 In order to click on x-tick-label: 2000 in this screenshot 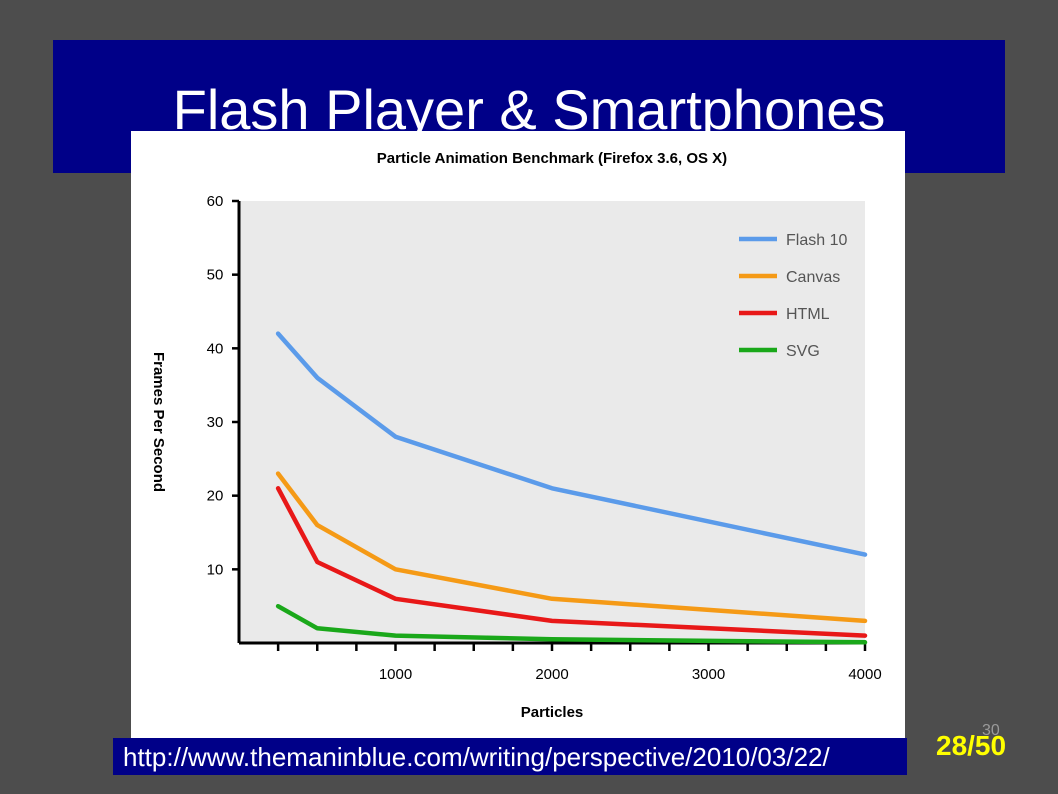, I will do `click(551, 674)`.